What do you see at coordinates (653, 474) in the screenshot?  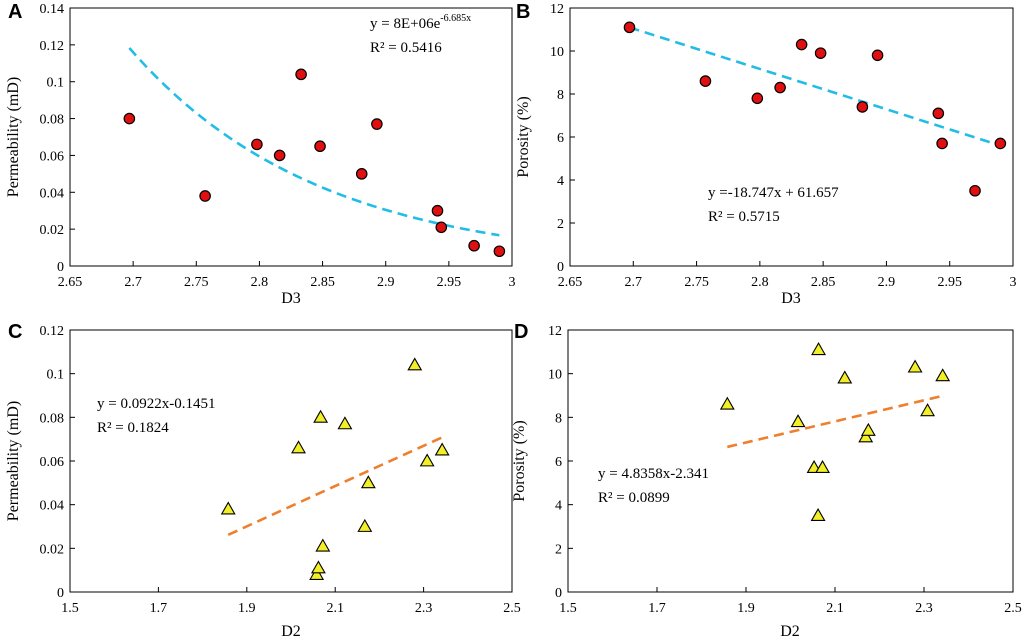 I see `panel-d-equation: y = 4.8358x-2.341` at bounding box center [653, 474].